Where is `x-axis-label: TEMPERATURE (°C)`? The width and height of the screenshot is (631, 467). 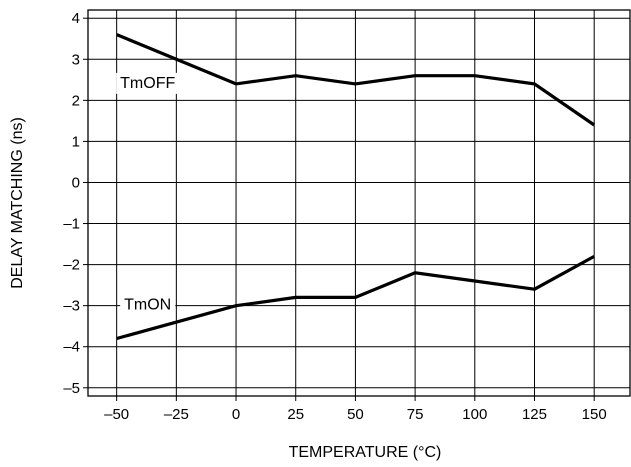 x-axis-label: TEMPERATURE (°C) is located at coordinates (365, 452).